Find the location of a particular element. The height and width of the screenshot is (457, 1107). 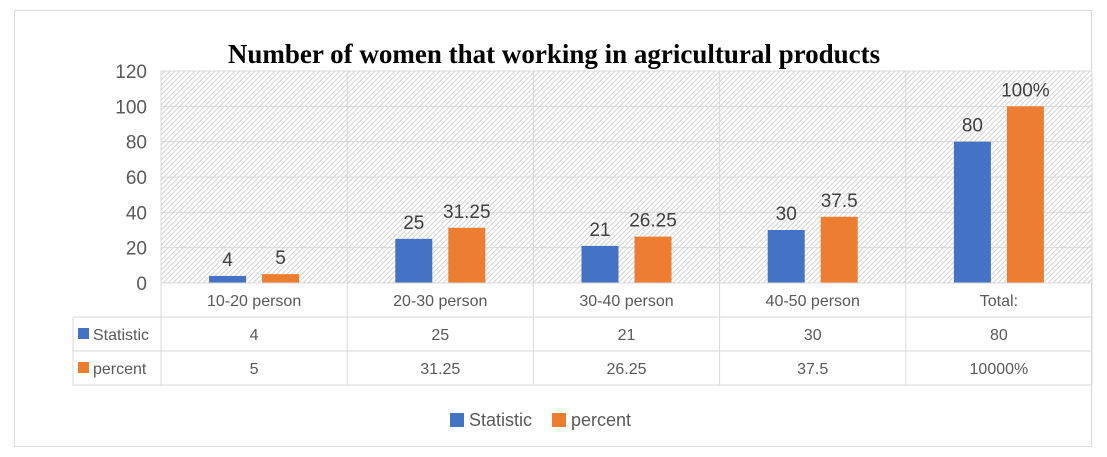

legend-swatch-percent is located at coordinates (559, 420).